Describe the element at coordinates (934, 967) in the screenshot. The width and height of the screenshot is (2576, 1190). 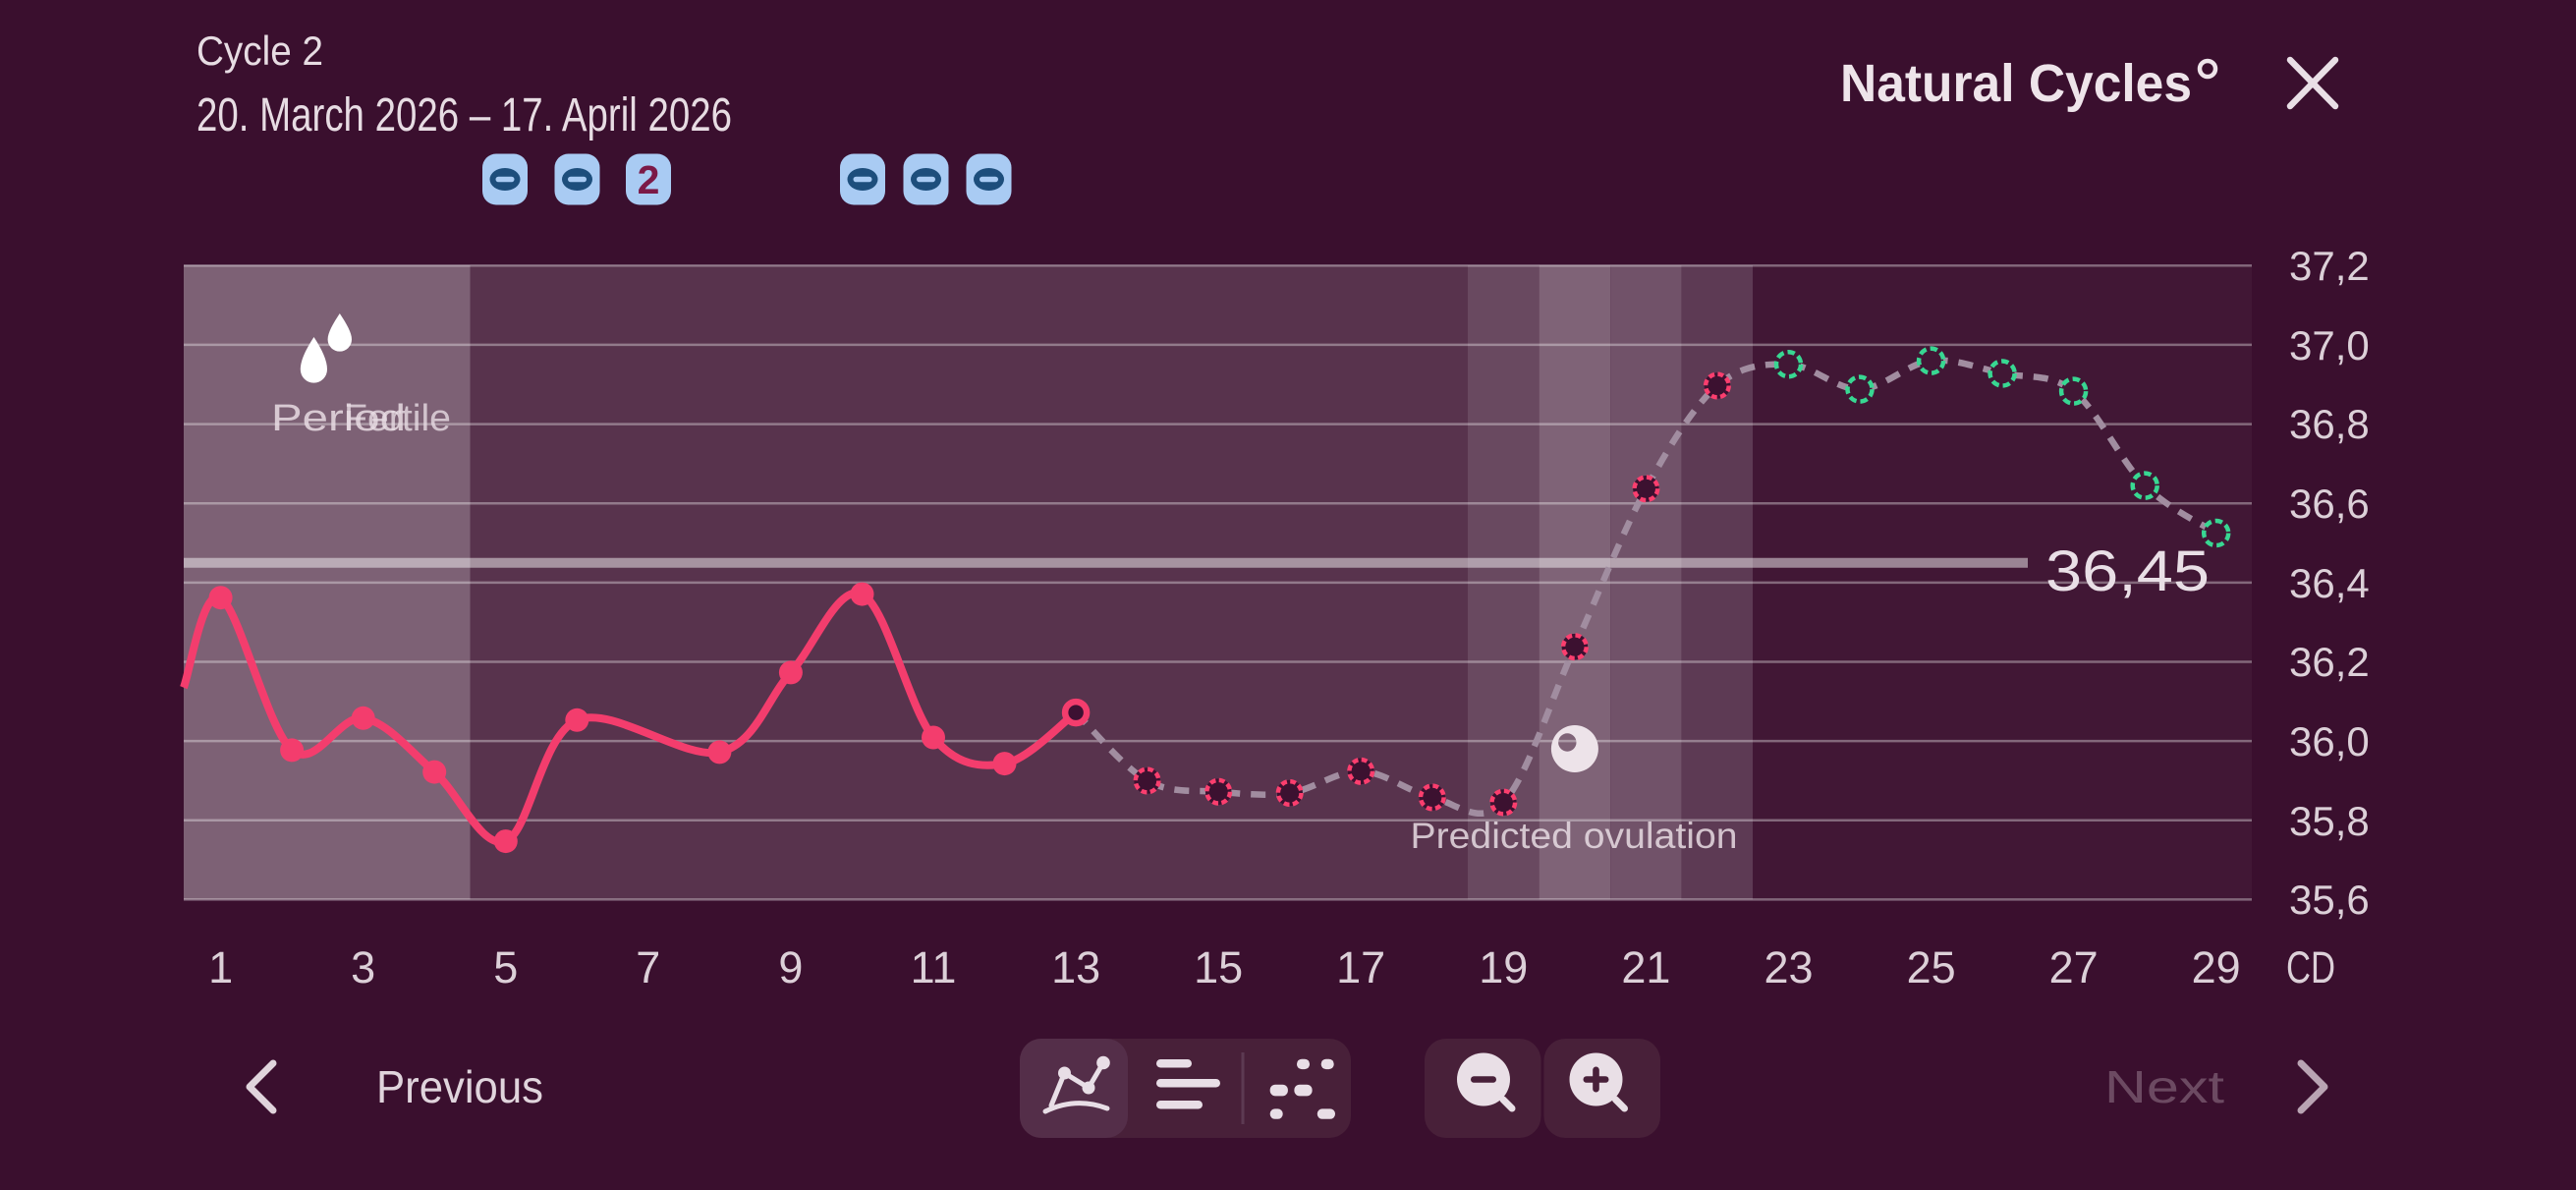
I see `svg-text: 11` at that location.